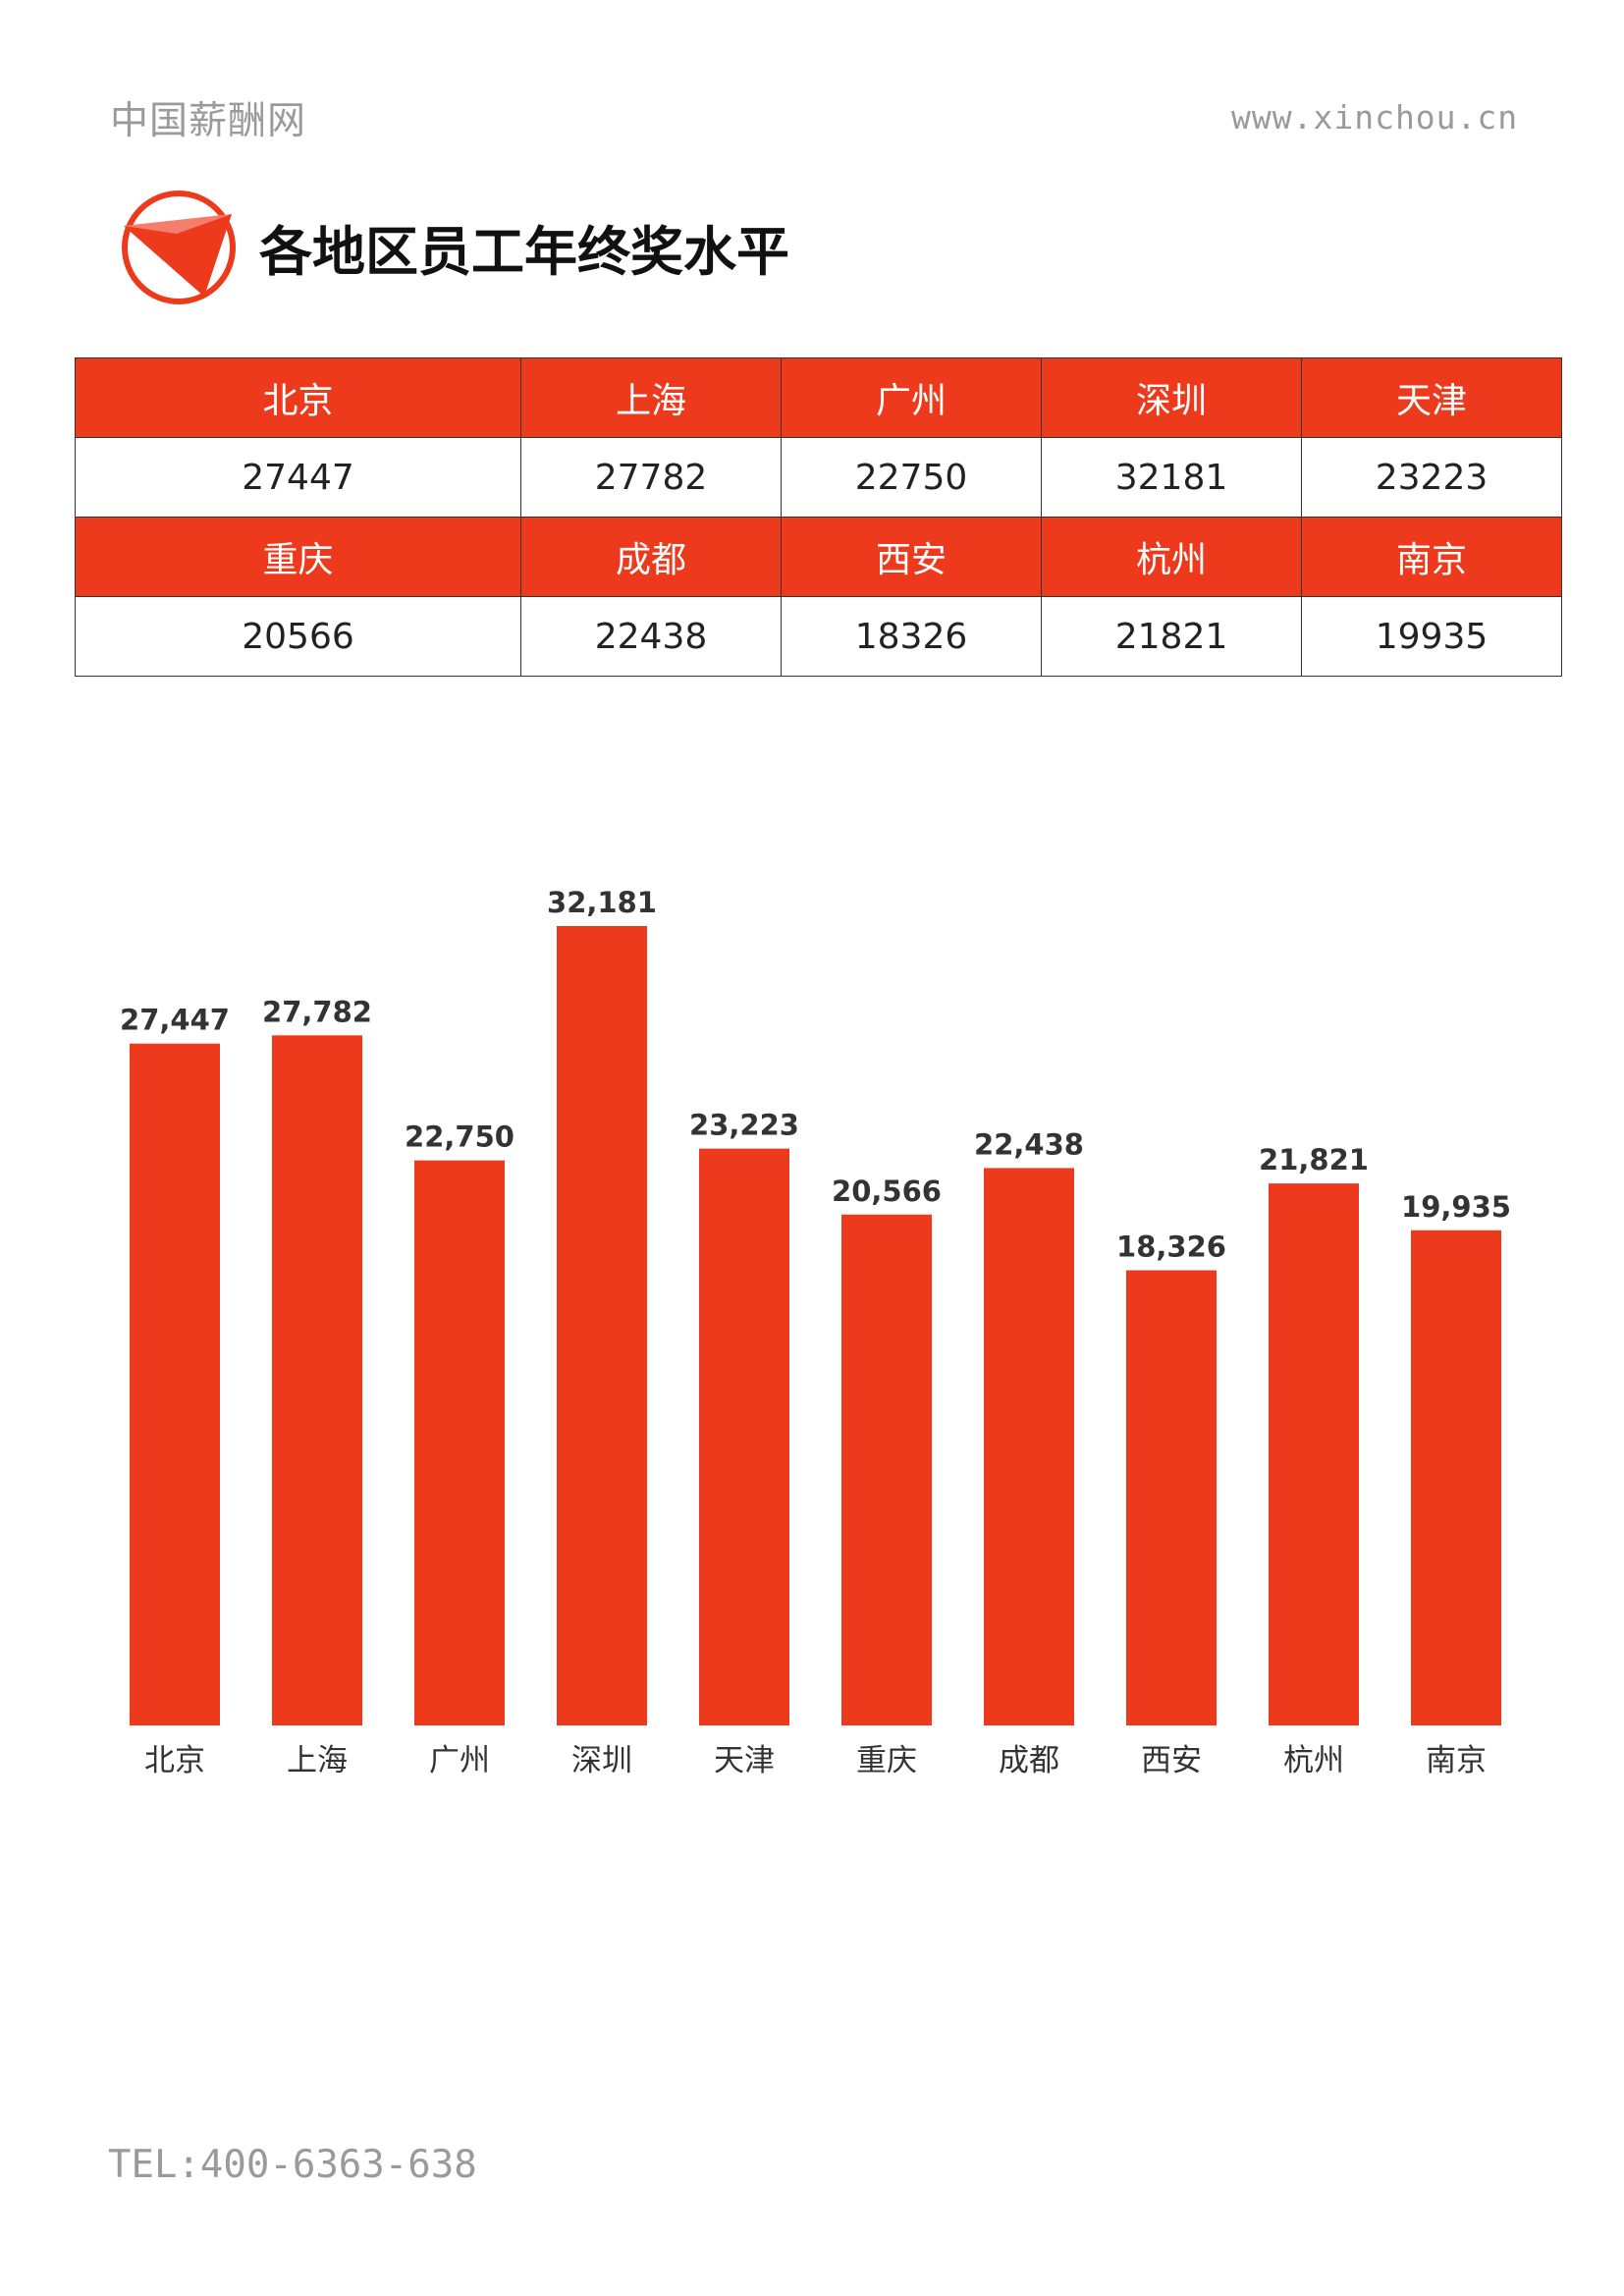 This screenshot has height=2296, width=1624. What do you see at coordinates (1171, 397) in the screenshot?
I see `table-city-cell: 深圳` at bounding box center [1171, 397].